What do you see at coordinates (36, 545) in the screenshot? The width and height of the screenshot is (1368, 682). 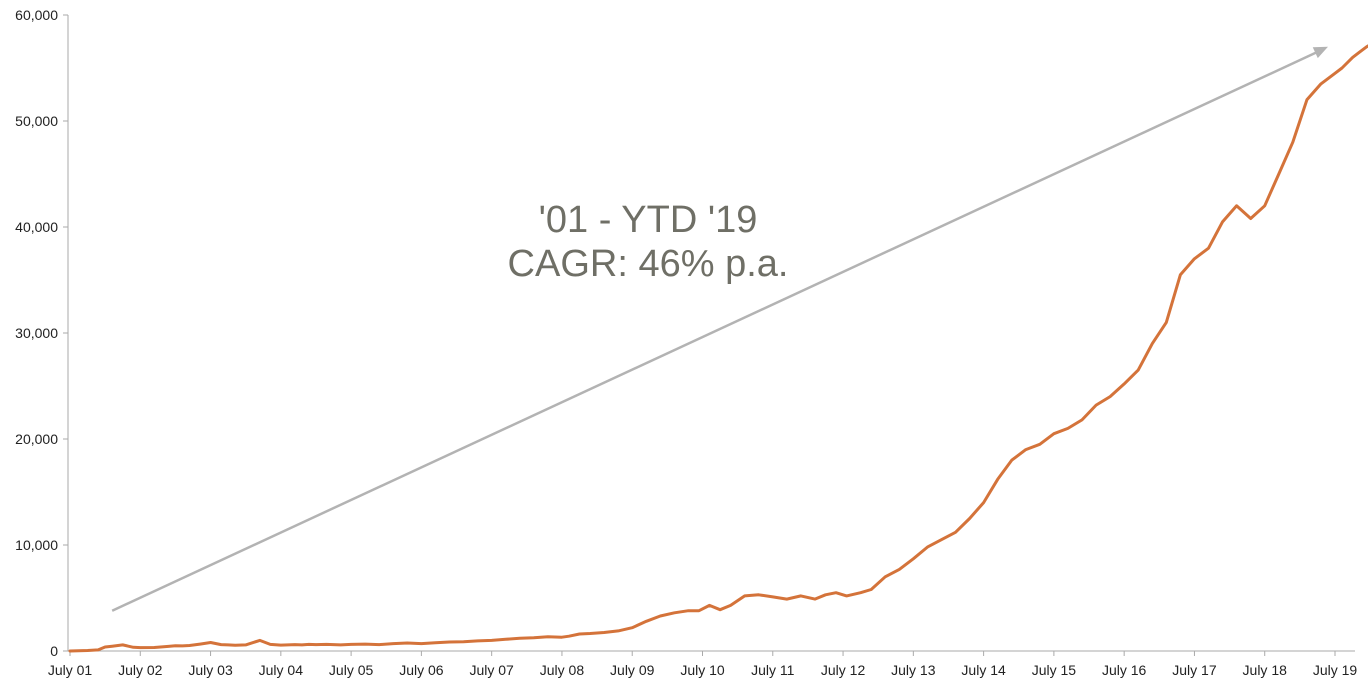 I see `y-tick-label: 10,000` at bounding box center [36, 545].